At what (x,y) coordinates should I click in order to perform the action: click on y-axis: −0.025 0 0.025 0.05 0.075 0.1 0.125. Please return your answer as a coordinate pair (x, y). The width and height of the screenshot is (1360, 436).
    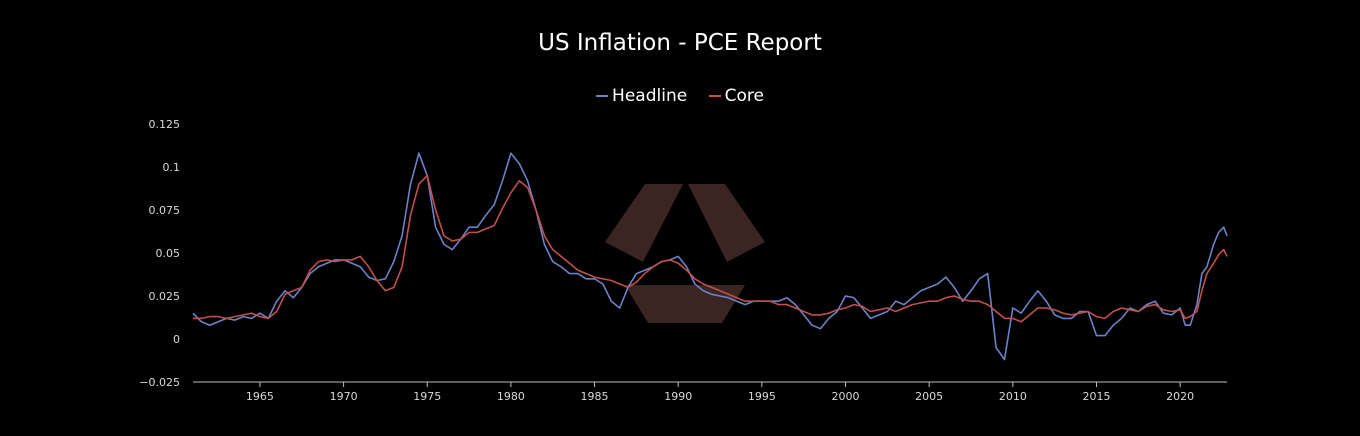
    Looking at the image, I should click on (159, 253).